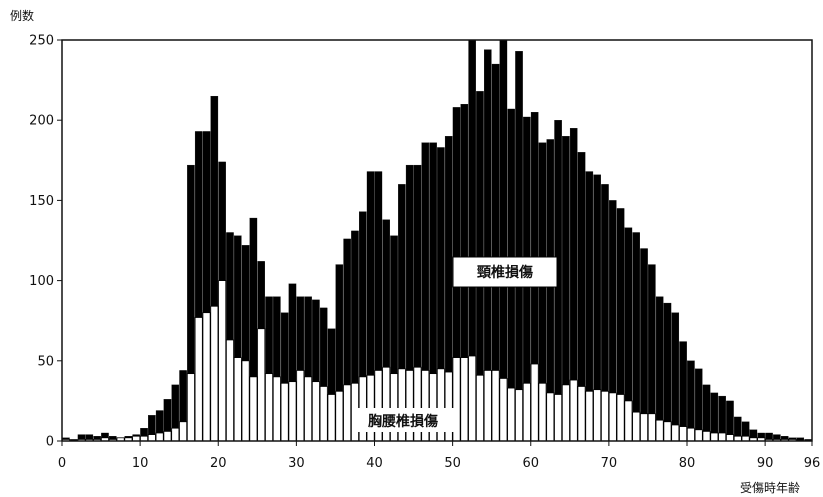  Describe the element at coordinates (22, 15) in the screenshot. I see `y-axis-title: 例数` at that location.